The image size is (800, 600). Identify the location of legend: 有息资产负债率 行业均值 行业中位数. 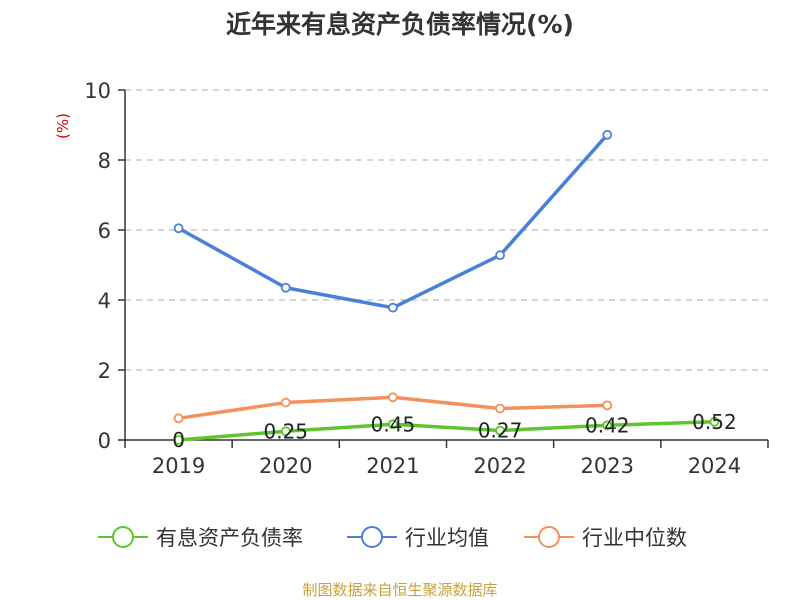
(392, 538).